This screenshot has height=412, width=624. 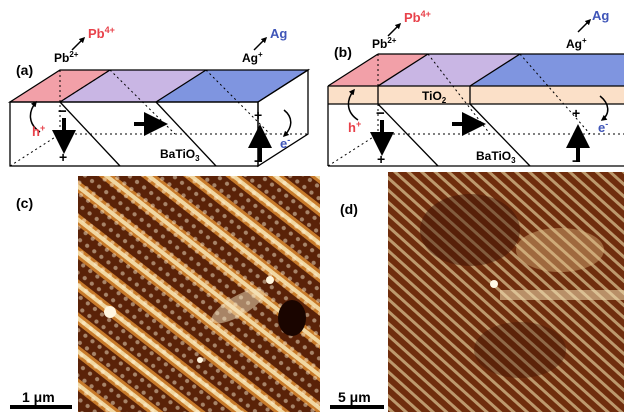 What do you see at coordinates (24, 203) in the screenshot?
I see `panel-label-c: (c)` at bounding box center [24, 203].